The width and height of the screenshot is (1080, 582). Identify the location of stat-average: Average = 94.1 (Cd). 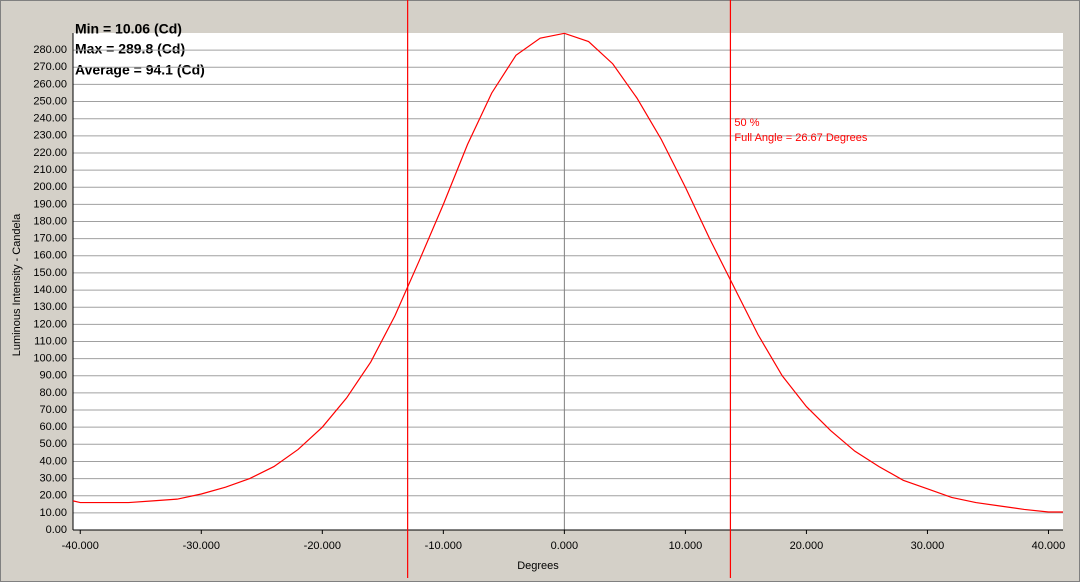
(140, 70).